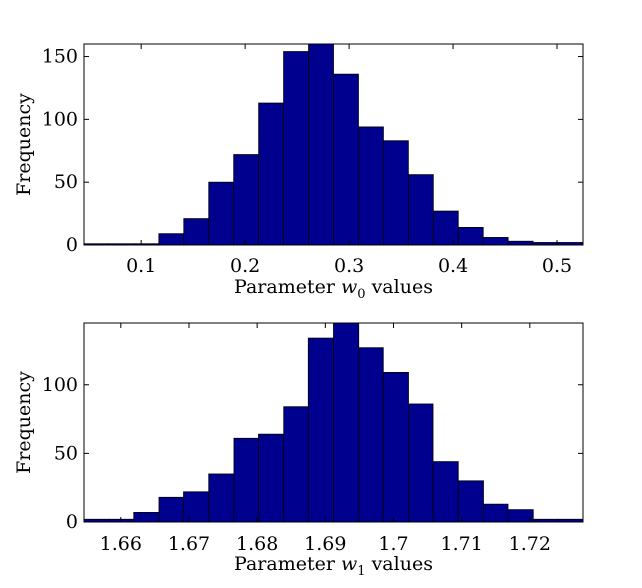 This screenshot has height=588, width=642. I want to click on x-tick-label: 0.2, so click(245, 266).